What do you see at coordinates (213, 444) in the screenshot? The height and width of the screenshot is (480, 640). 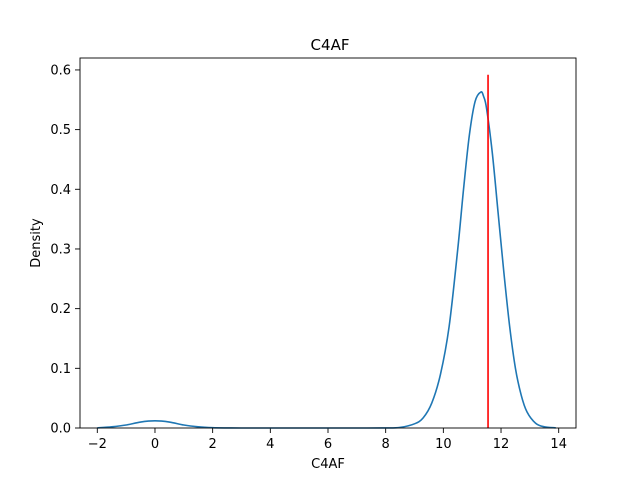 I see `x-tick-label: 2` at bounding box center [213, 444].